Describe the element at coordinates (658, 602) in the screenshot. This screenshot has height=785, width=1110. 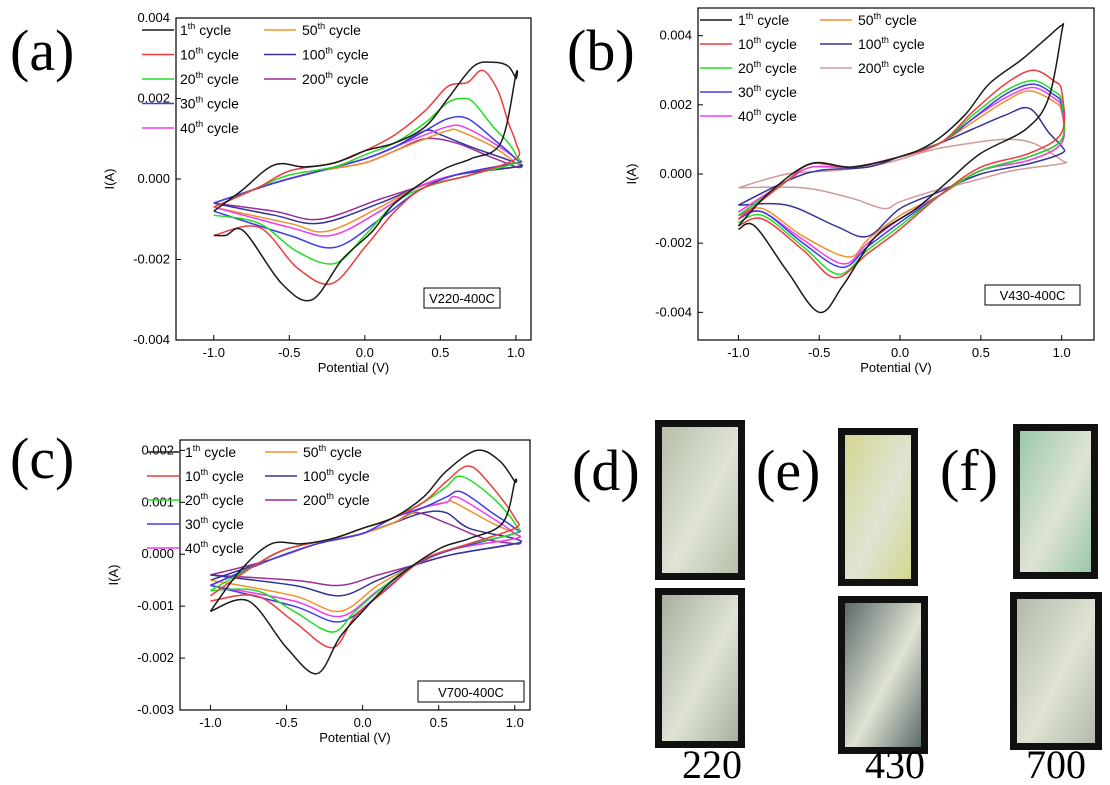
I see `photo-panel-d: (d) 220` at that location.